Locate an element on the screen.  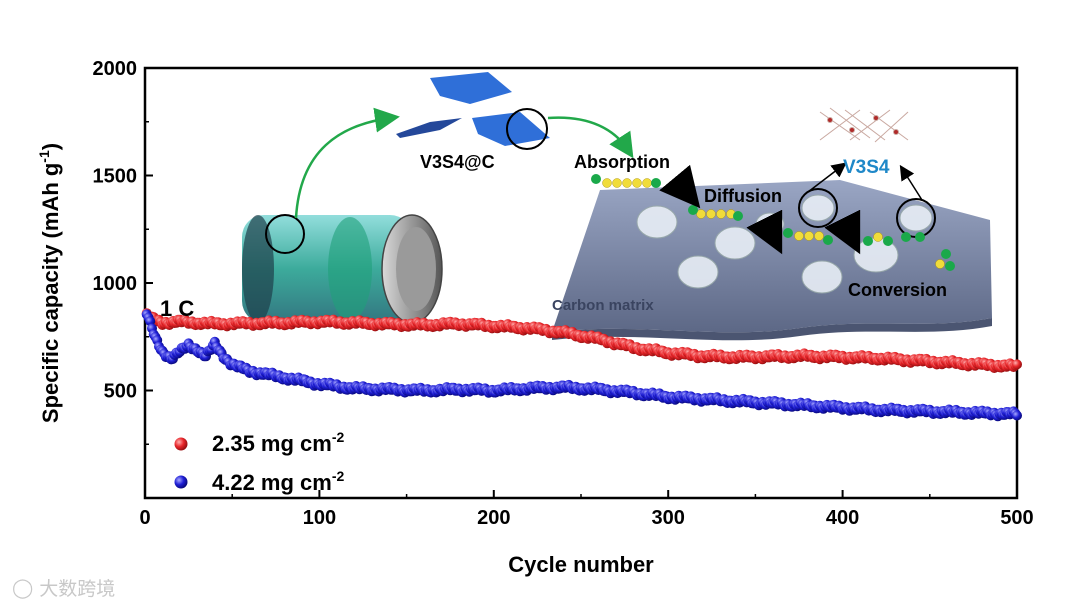
carbon-matrix-label: Carbon matrix is located at coordinates (603, 305).